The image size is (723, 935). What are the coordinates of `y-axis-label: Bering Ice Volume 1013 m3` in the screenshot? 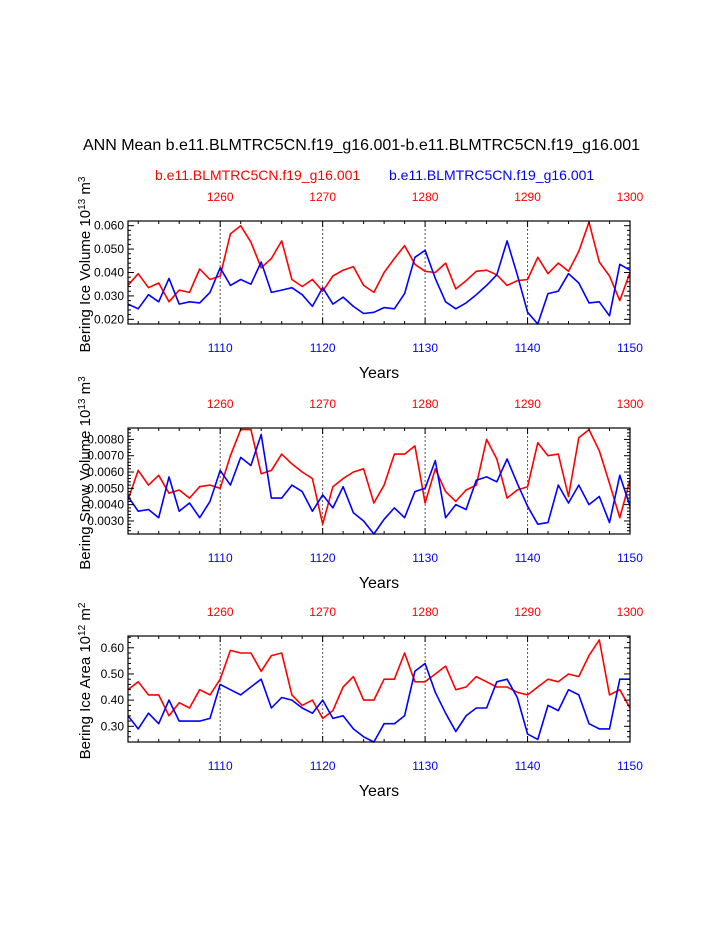 It's located at (86, 264).